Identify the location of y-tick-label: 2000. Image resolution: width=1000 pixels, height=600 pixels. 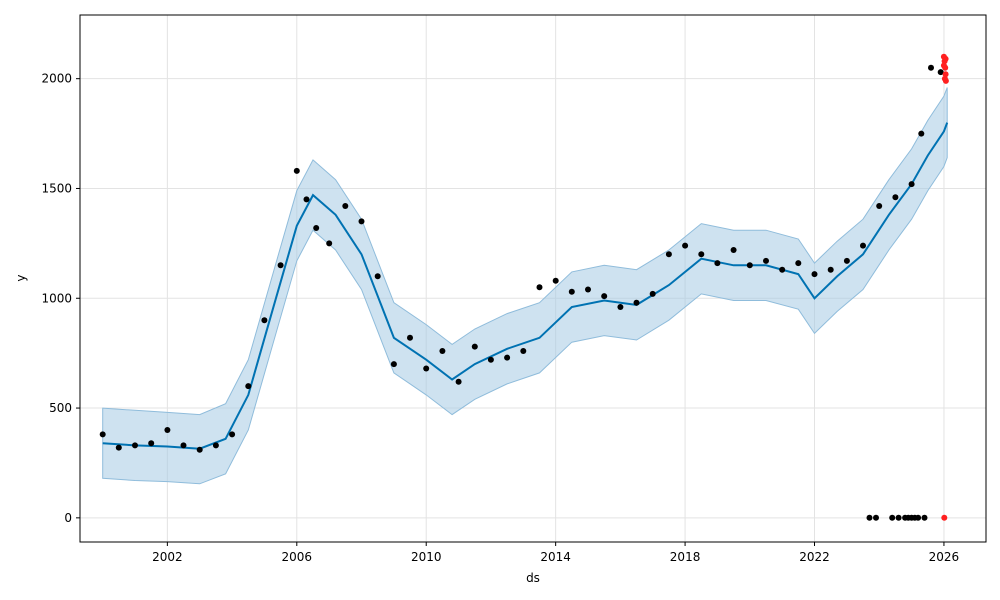
(56, 79).